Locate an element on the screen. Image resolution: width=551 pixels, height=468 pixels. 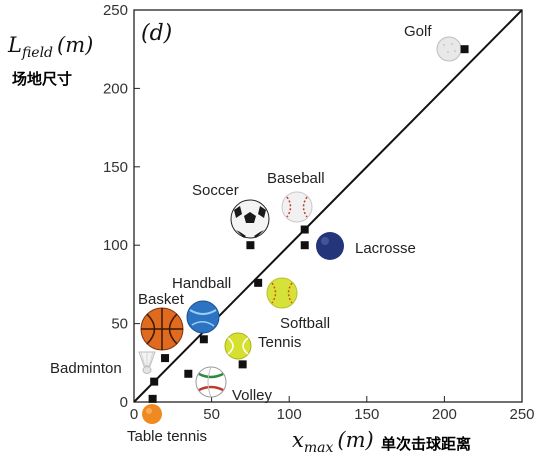
label-softball: Softball is located at coordinates (305, 323).